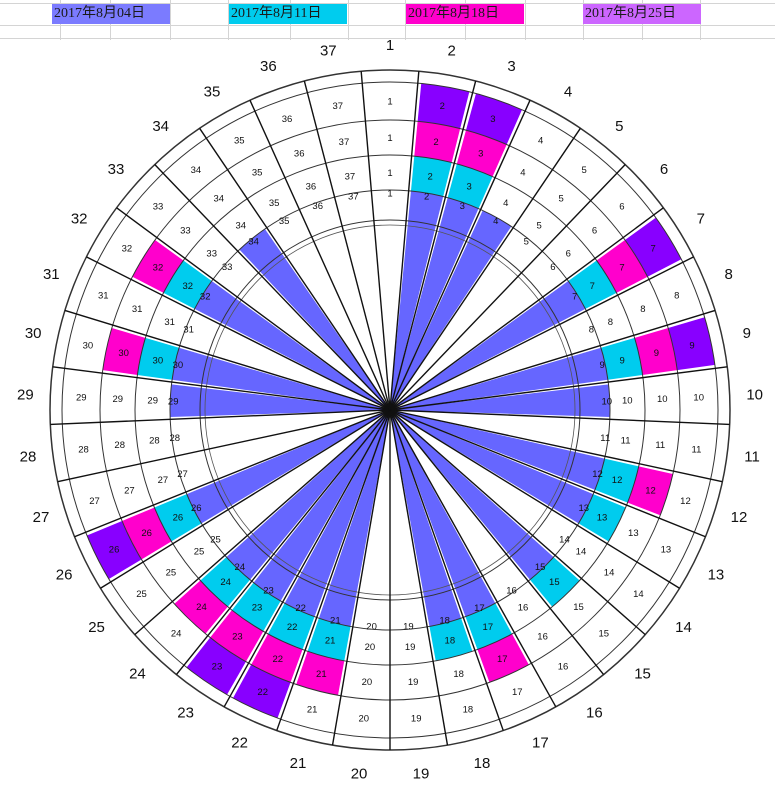  What do you see at coordinates (116, 169) in the screenshot?
I see `sector-outer-label: 33` at bounding box center [116, 169].